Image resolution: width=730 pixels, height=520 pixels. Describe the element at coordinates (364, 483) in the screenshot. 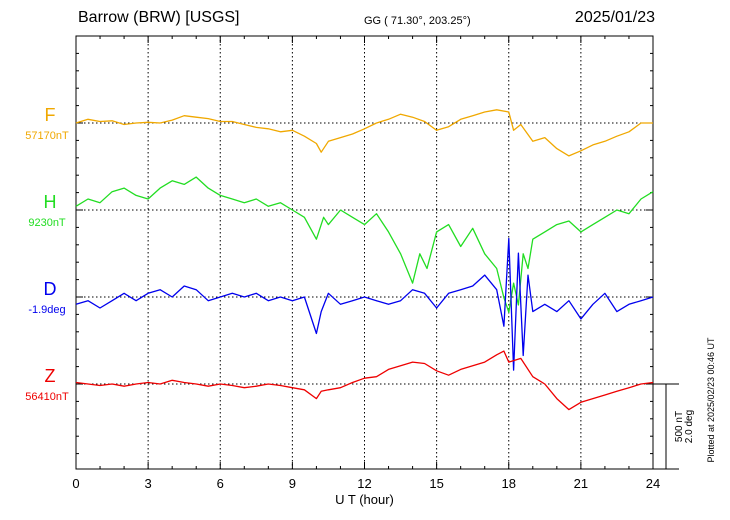

I see `x-tick-label: 12` at that location.